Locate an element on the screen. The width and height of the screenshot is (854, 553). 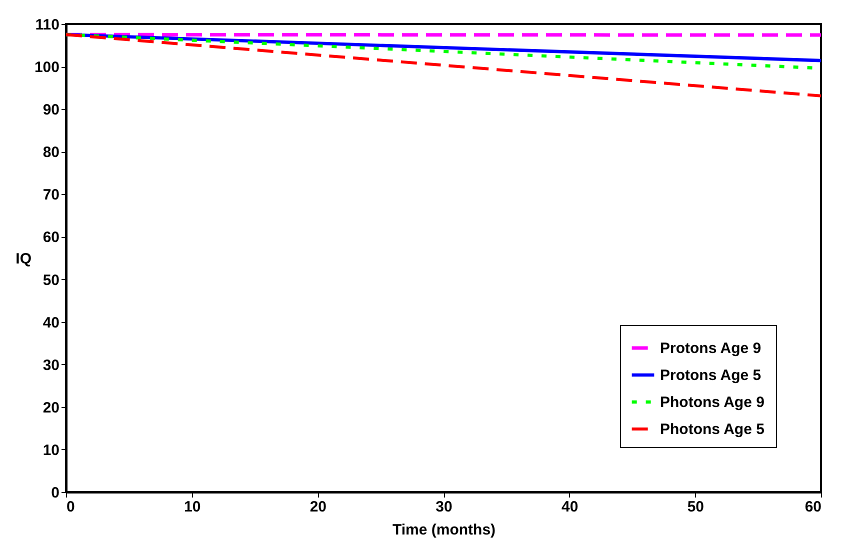
x-tick-label: 40 is located at coordinates (569, 507).